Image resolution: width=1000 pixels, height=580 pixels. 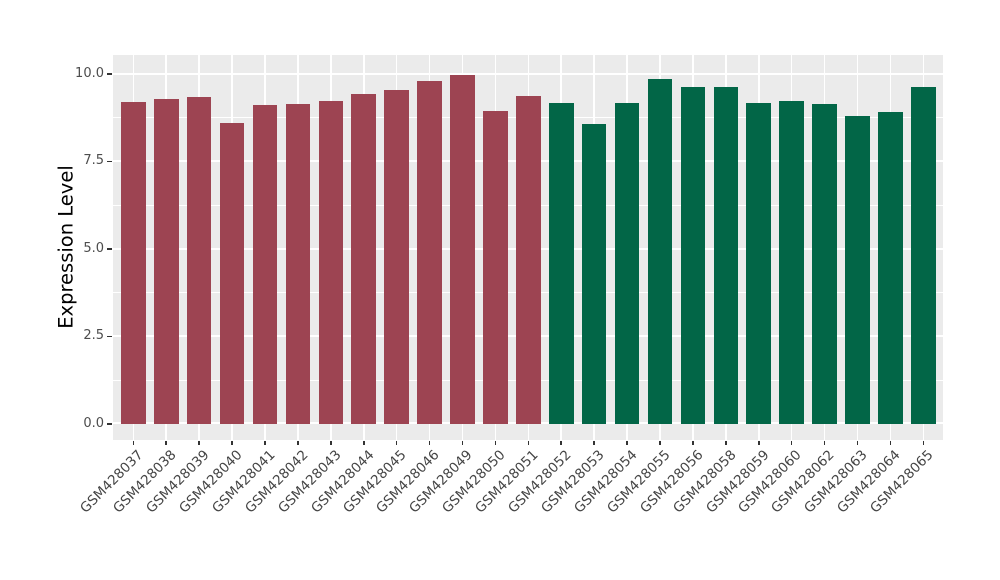 I want to click on bar-GSM428039, so click(x=199, y=260).